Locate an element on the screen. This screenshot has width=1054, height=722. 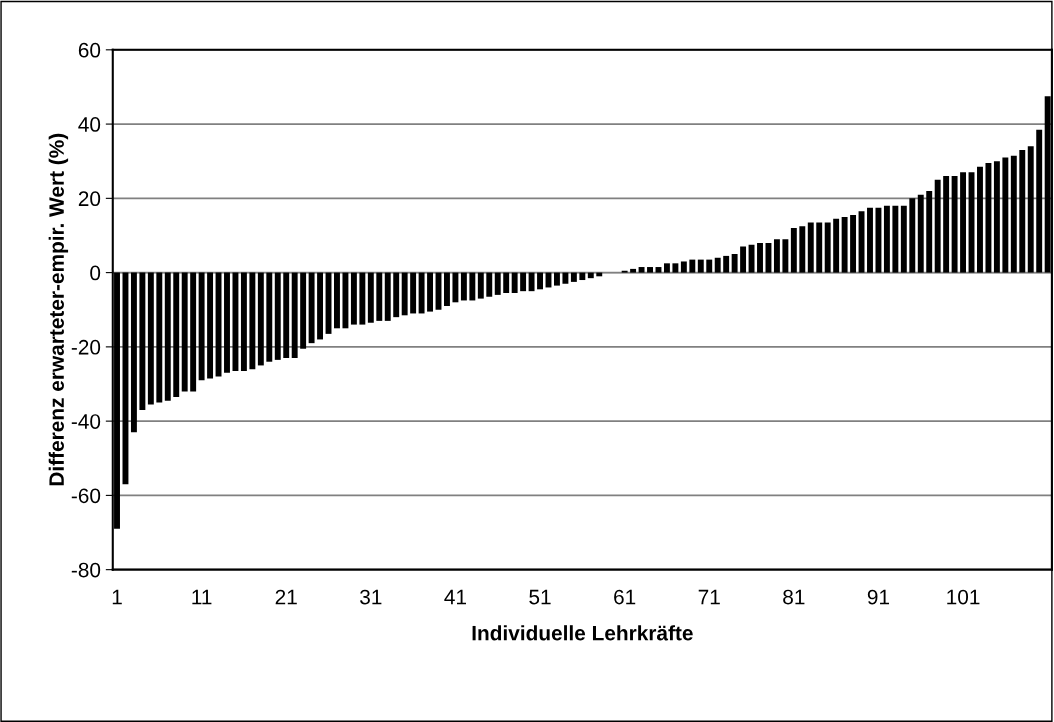
y-axis-title: Differenz erwarteter-empir. Wert (%) is located at coordinates (58, 309).